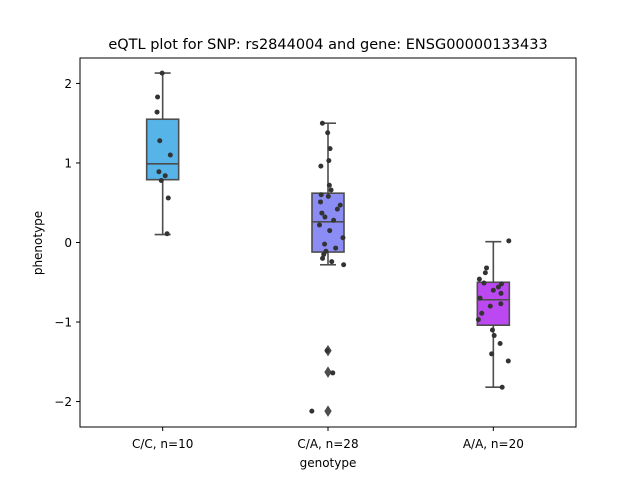  Describe the element at coordinates (68, 163) in the screenshot. I see `y-tick-label: 1` at that location.